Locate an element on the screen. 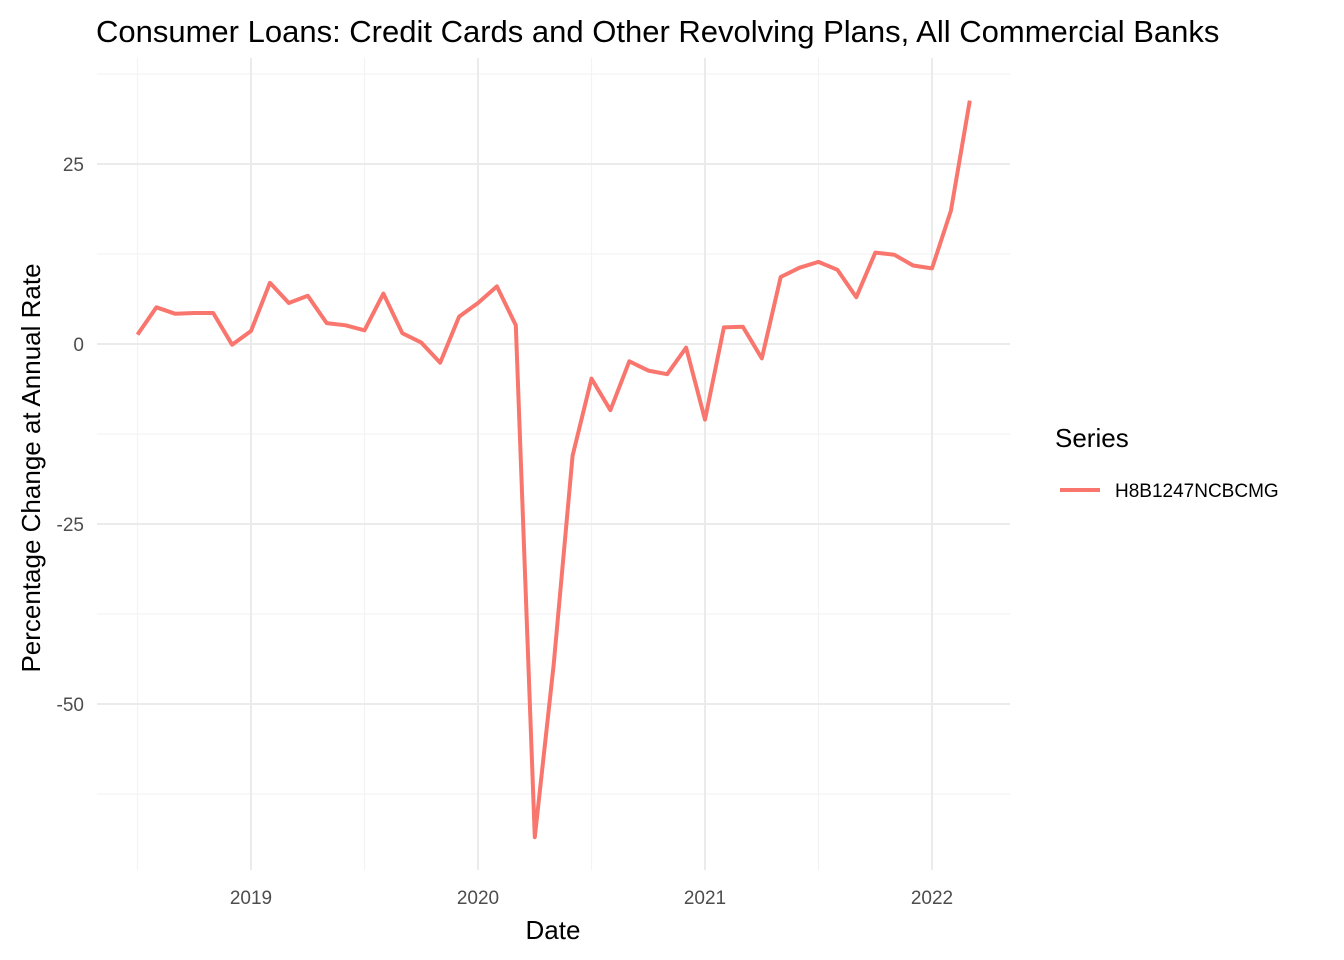 This screenshot has width=1344, height=960. x-tick-label: 2019 is located at coordinates (251, 898).